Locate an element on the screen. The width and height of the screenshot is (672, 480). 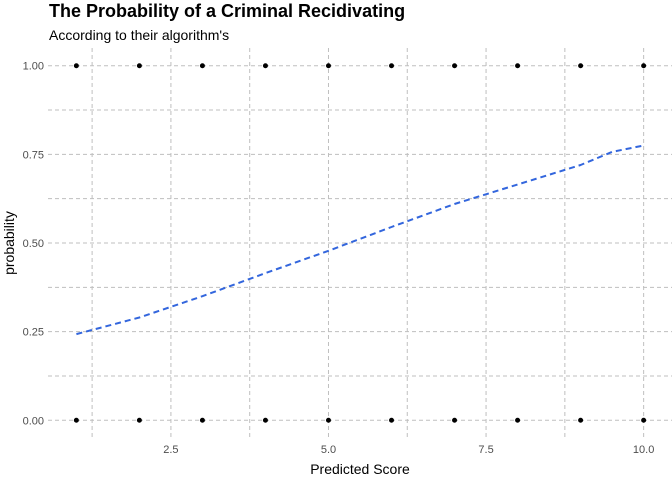
x-tick-label: 5.0 is located at coordinates (328, 450).